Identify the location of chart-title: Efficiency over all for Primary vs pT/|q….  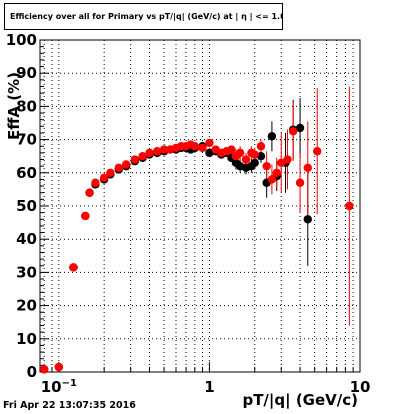
(143, 16).